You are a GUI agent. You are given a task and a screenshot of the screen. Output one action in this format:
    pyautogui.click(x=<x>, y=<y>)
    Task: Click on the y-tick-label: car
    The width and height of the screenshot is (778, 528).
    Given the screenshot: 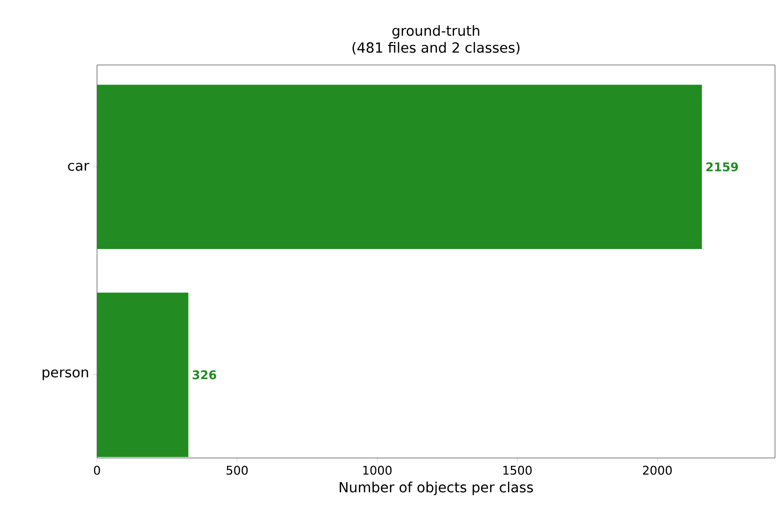 What is the action you would take?
    pyautogui.click(x=79, y=166)
    